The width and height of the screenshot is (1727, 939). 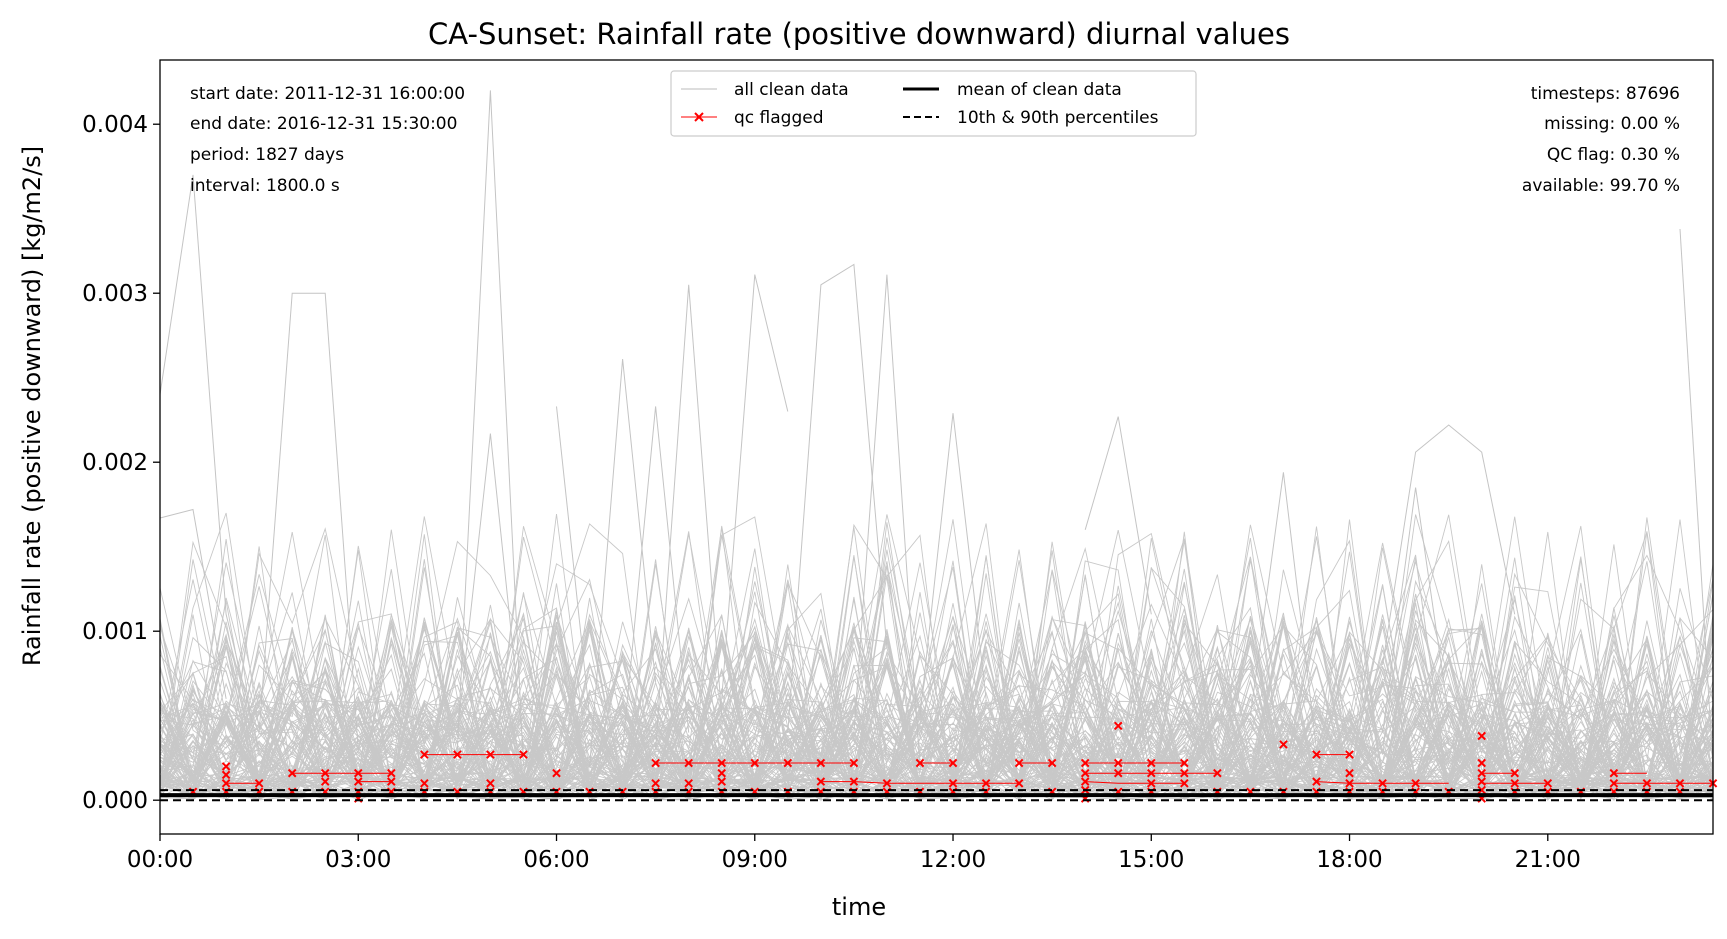 I want to click on info-interval: interval: 1800.0 s, so click(x=265, y=186).